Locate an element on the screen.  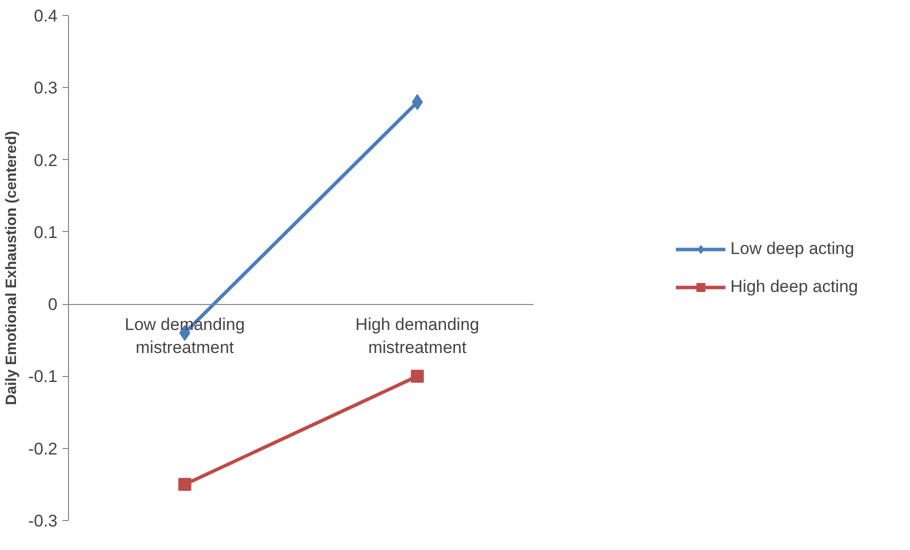
legend-label: Low deep acting is located at coordinates (792, 248).